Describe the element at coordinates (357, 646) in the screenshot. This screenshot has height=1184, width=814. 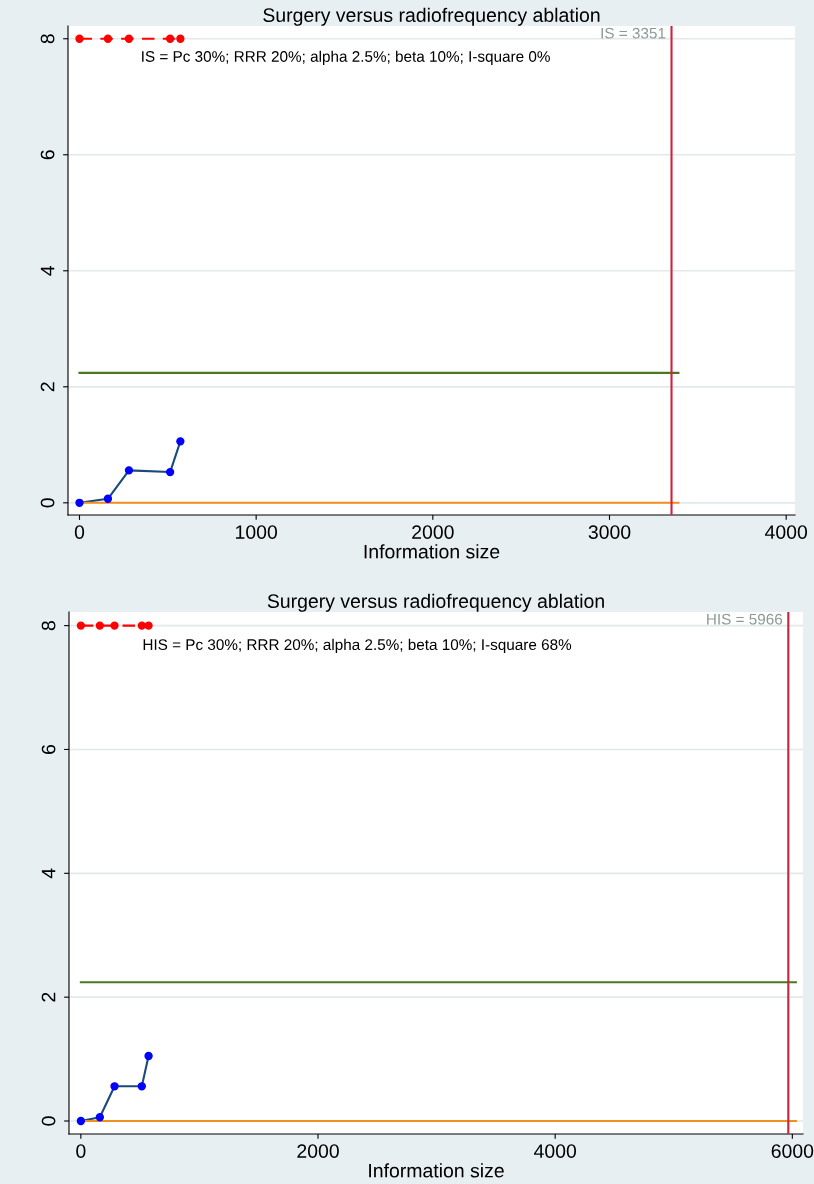
I see `annotation: HIS = Pc 30%; RRR 20%; alpha 2.5%; beta 10%; I-square 68%` at that location.